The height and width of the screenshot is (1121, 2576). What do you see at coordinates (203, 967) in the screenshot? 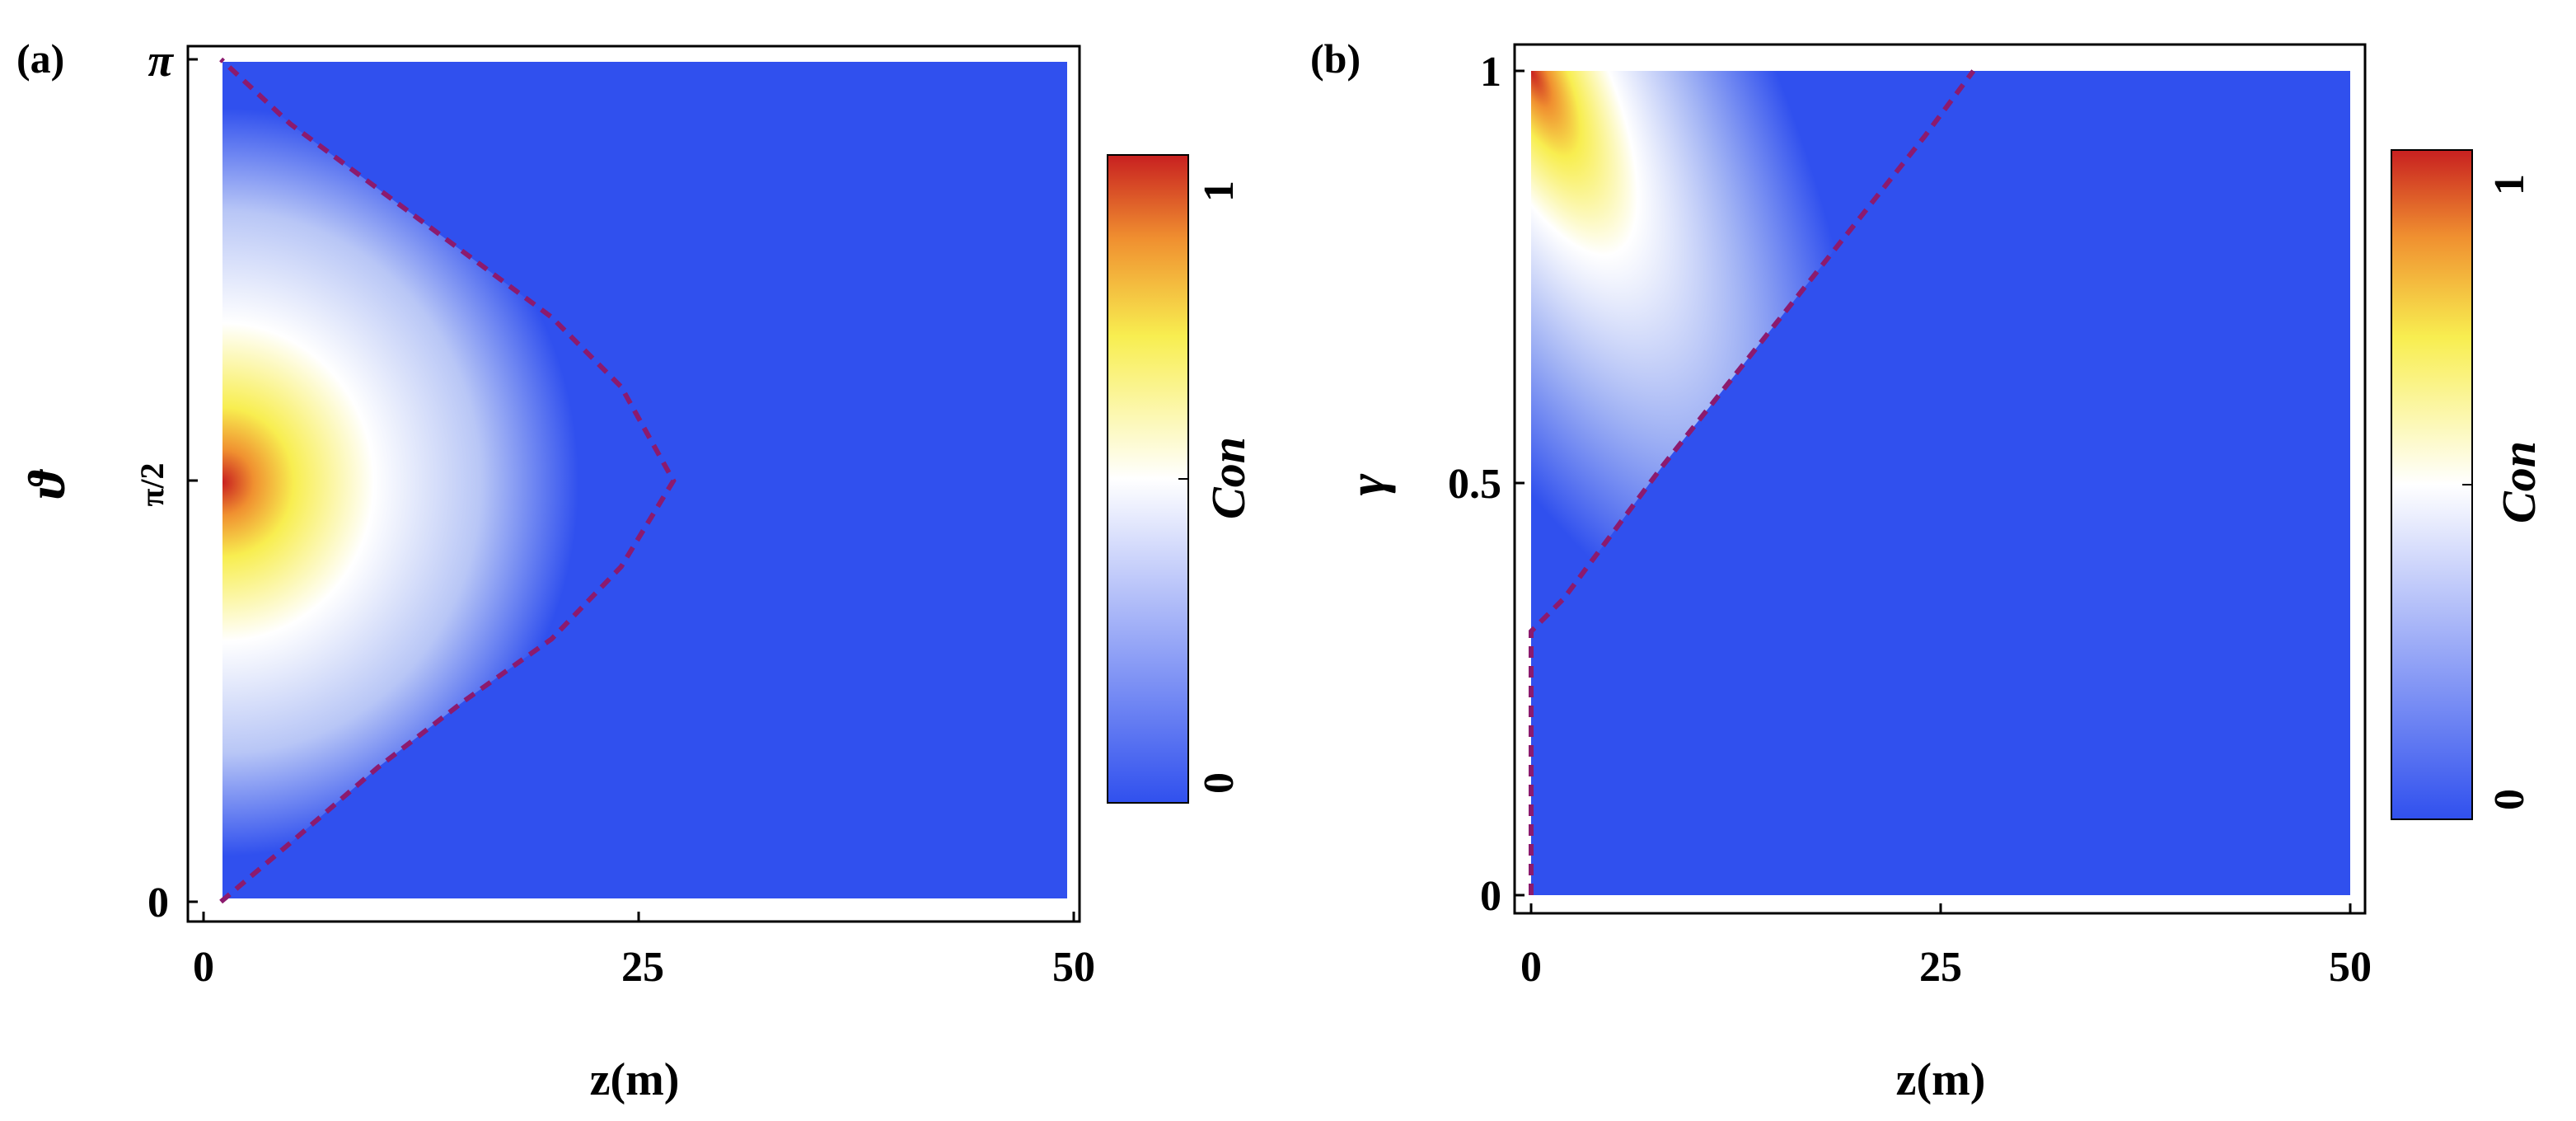
I see `x-tick-label-a-0: 0` at bounding box center [203, 967].